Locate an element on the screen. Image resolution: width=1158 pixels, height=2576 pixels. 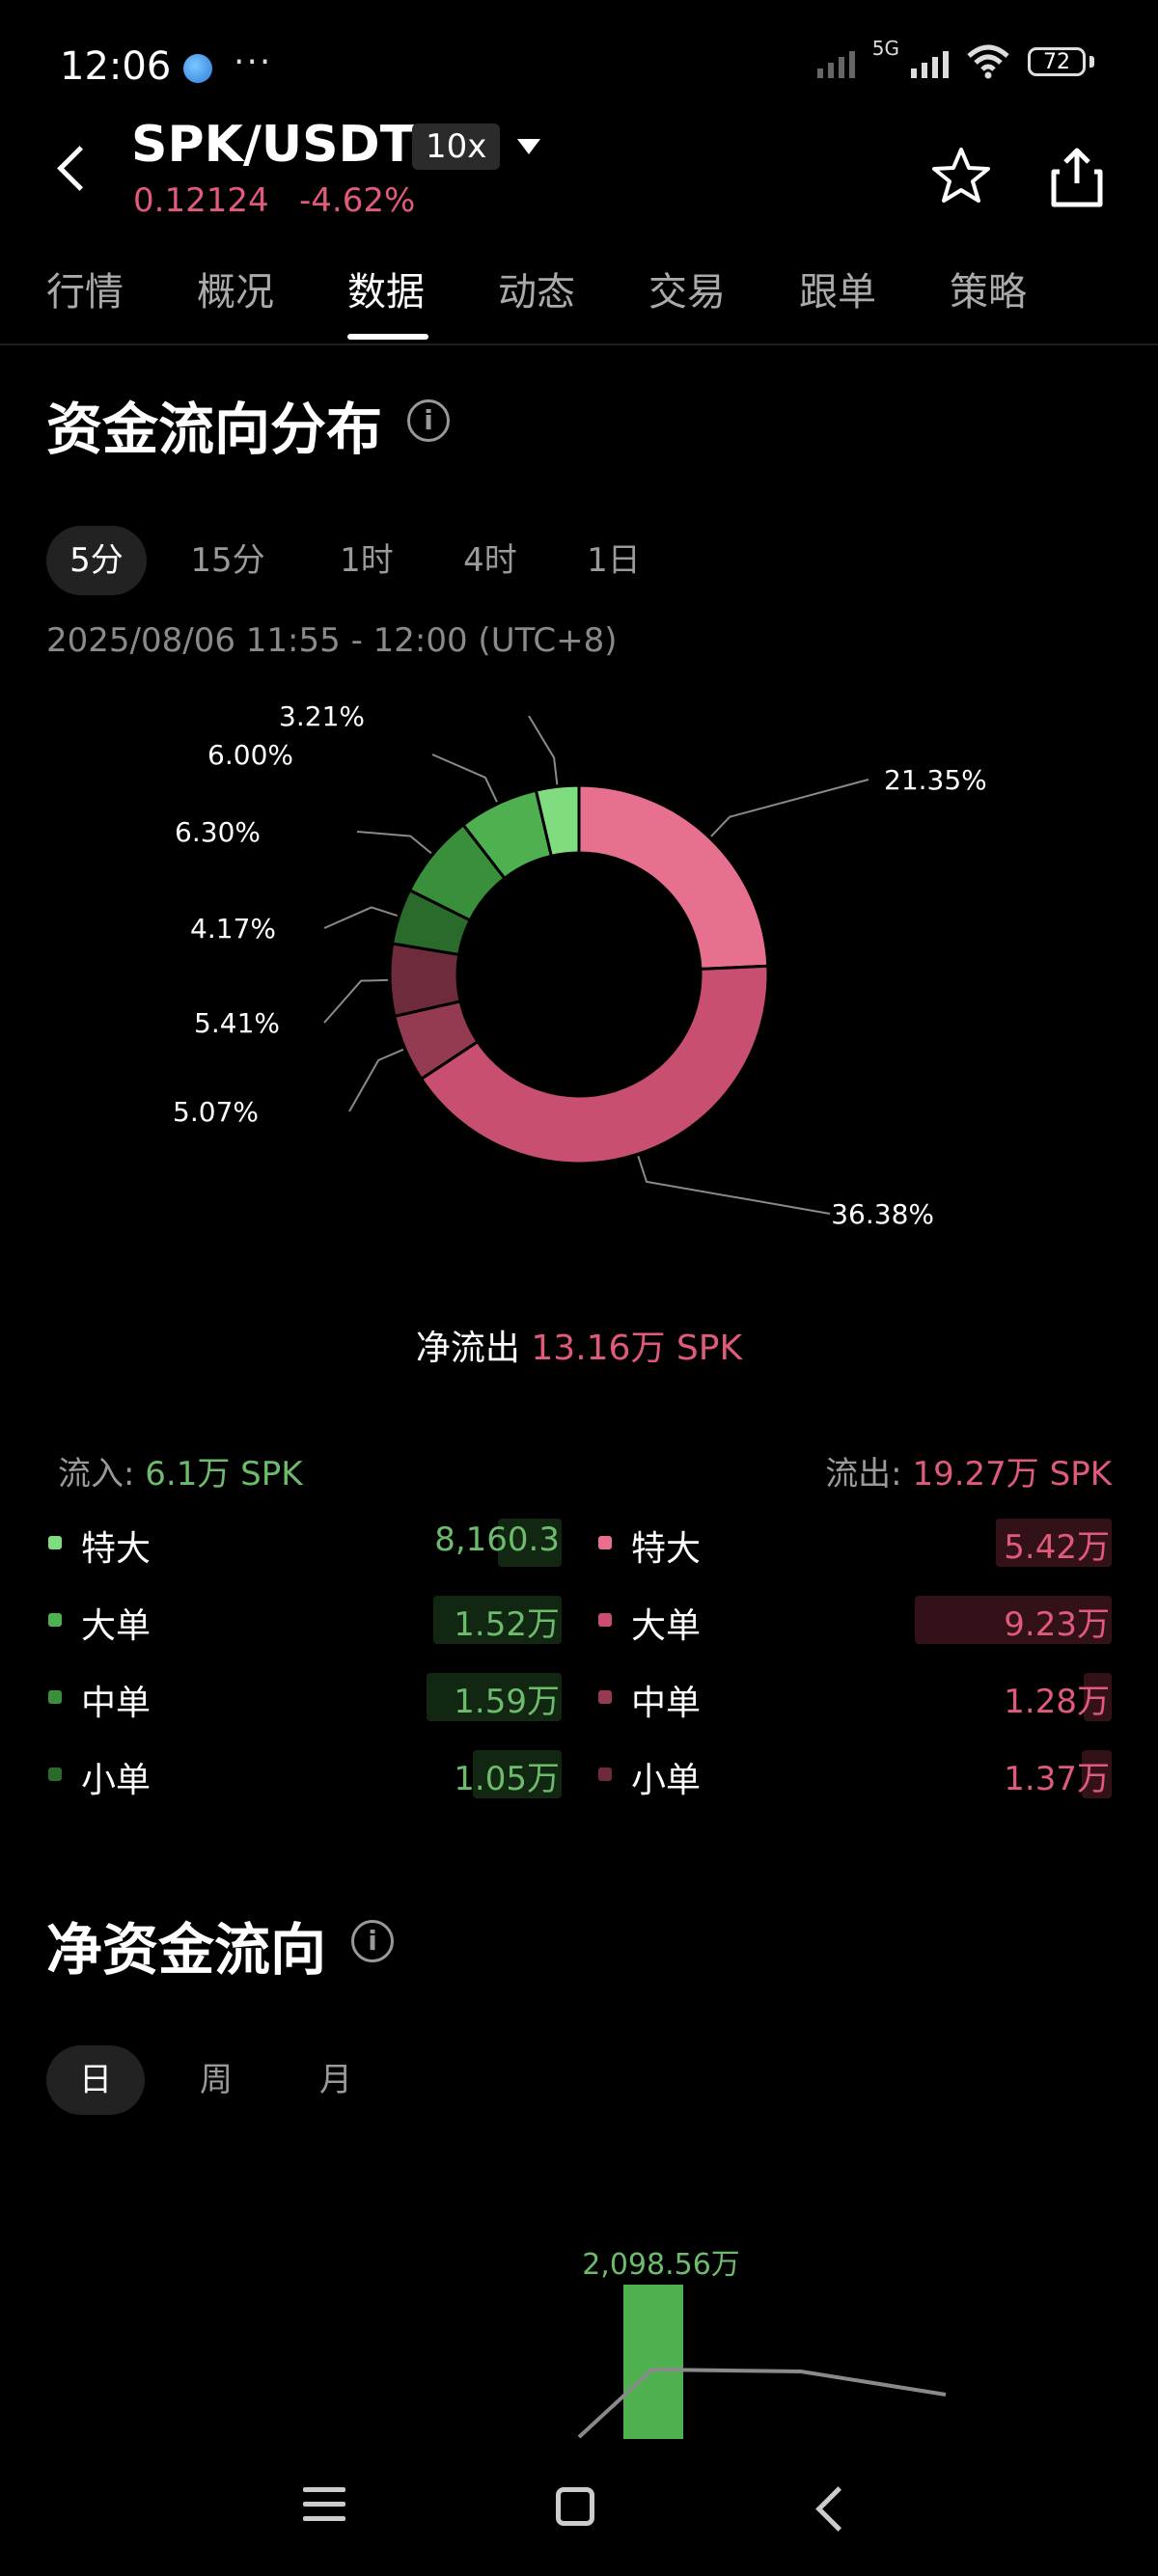
status-time: 12:06 is located at coordinates (116, 66).